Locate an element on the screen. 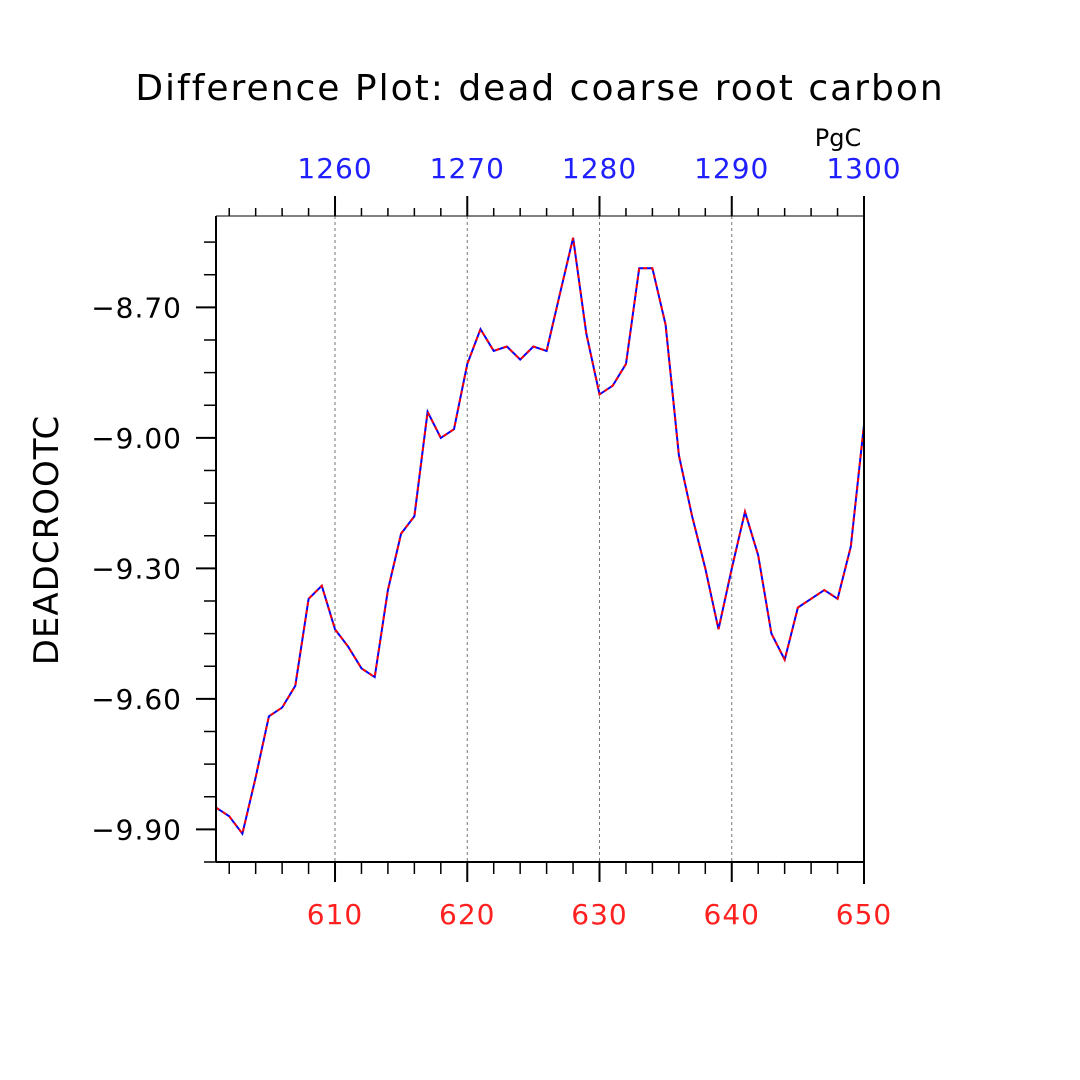  x-top-tick-label-2: 1280 is located at coordinates (599, 168).